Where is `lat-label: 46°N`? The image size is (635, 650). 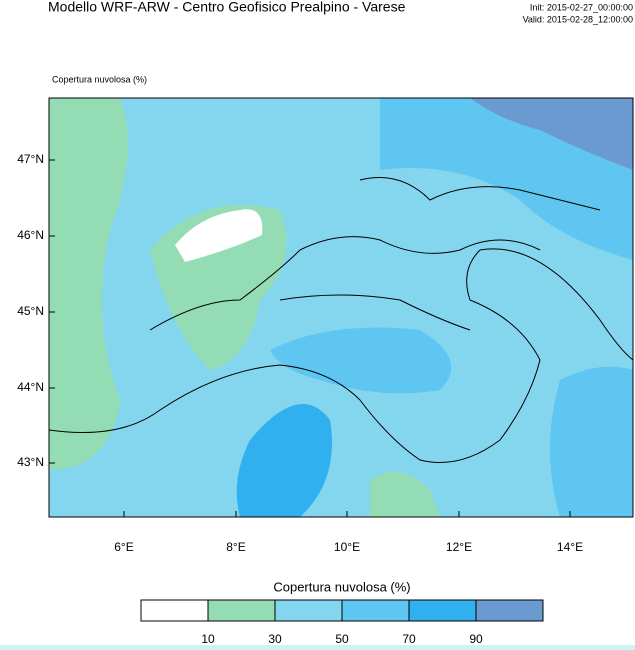
lat-label: 46°N is located at coordinates (30, 235).